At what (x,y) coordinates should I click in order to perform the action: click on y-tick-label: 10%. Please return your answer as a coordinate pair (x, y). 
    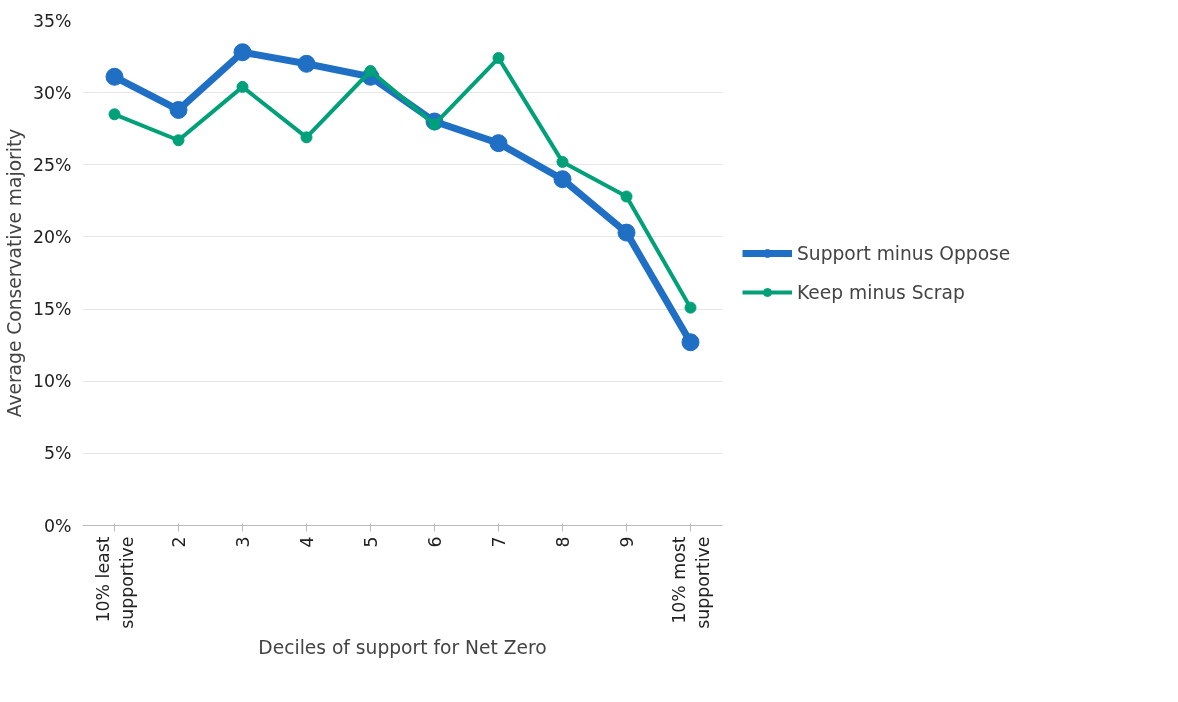
    Looking at the image, I should click on (52, 381).